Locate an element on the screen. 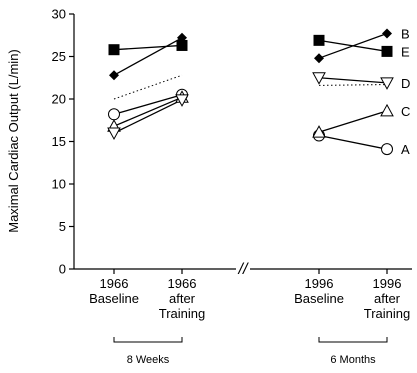  series-label-a: A is located at coordinates (405, 149).